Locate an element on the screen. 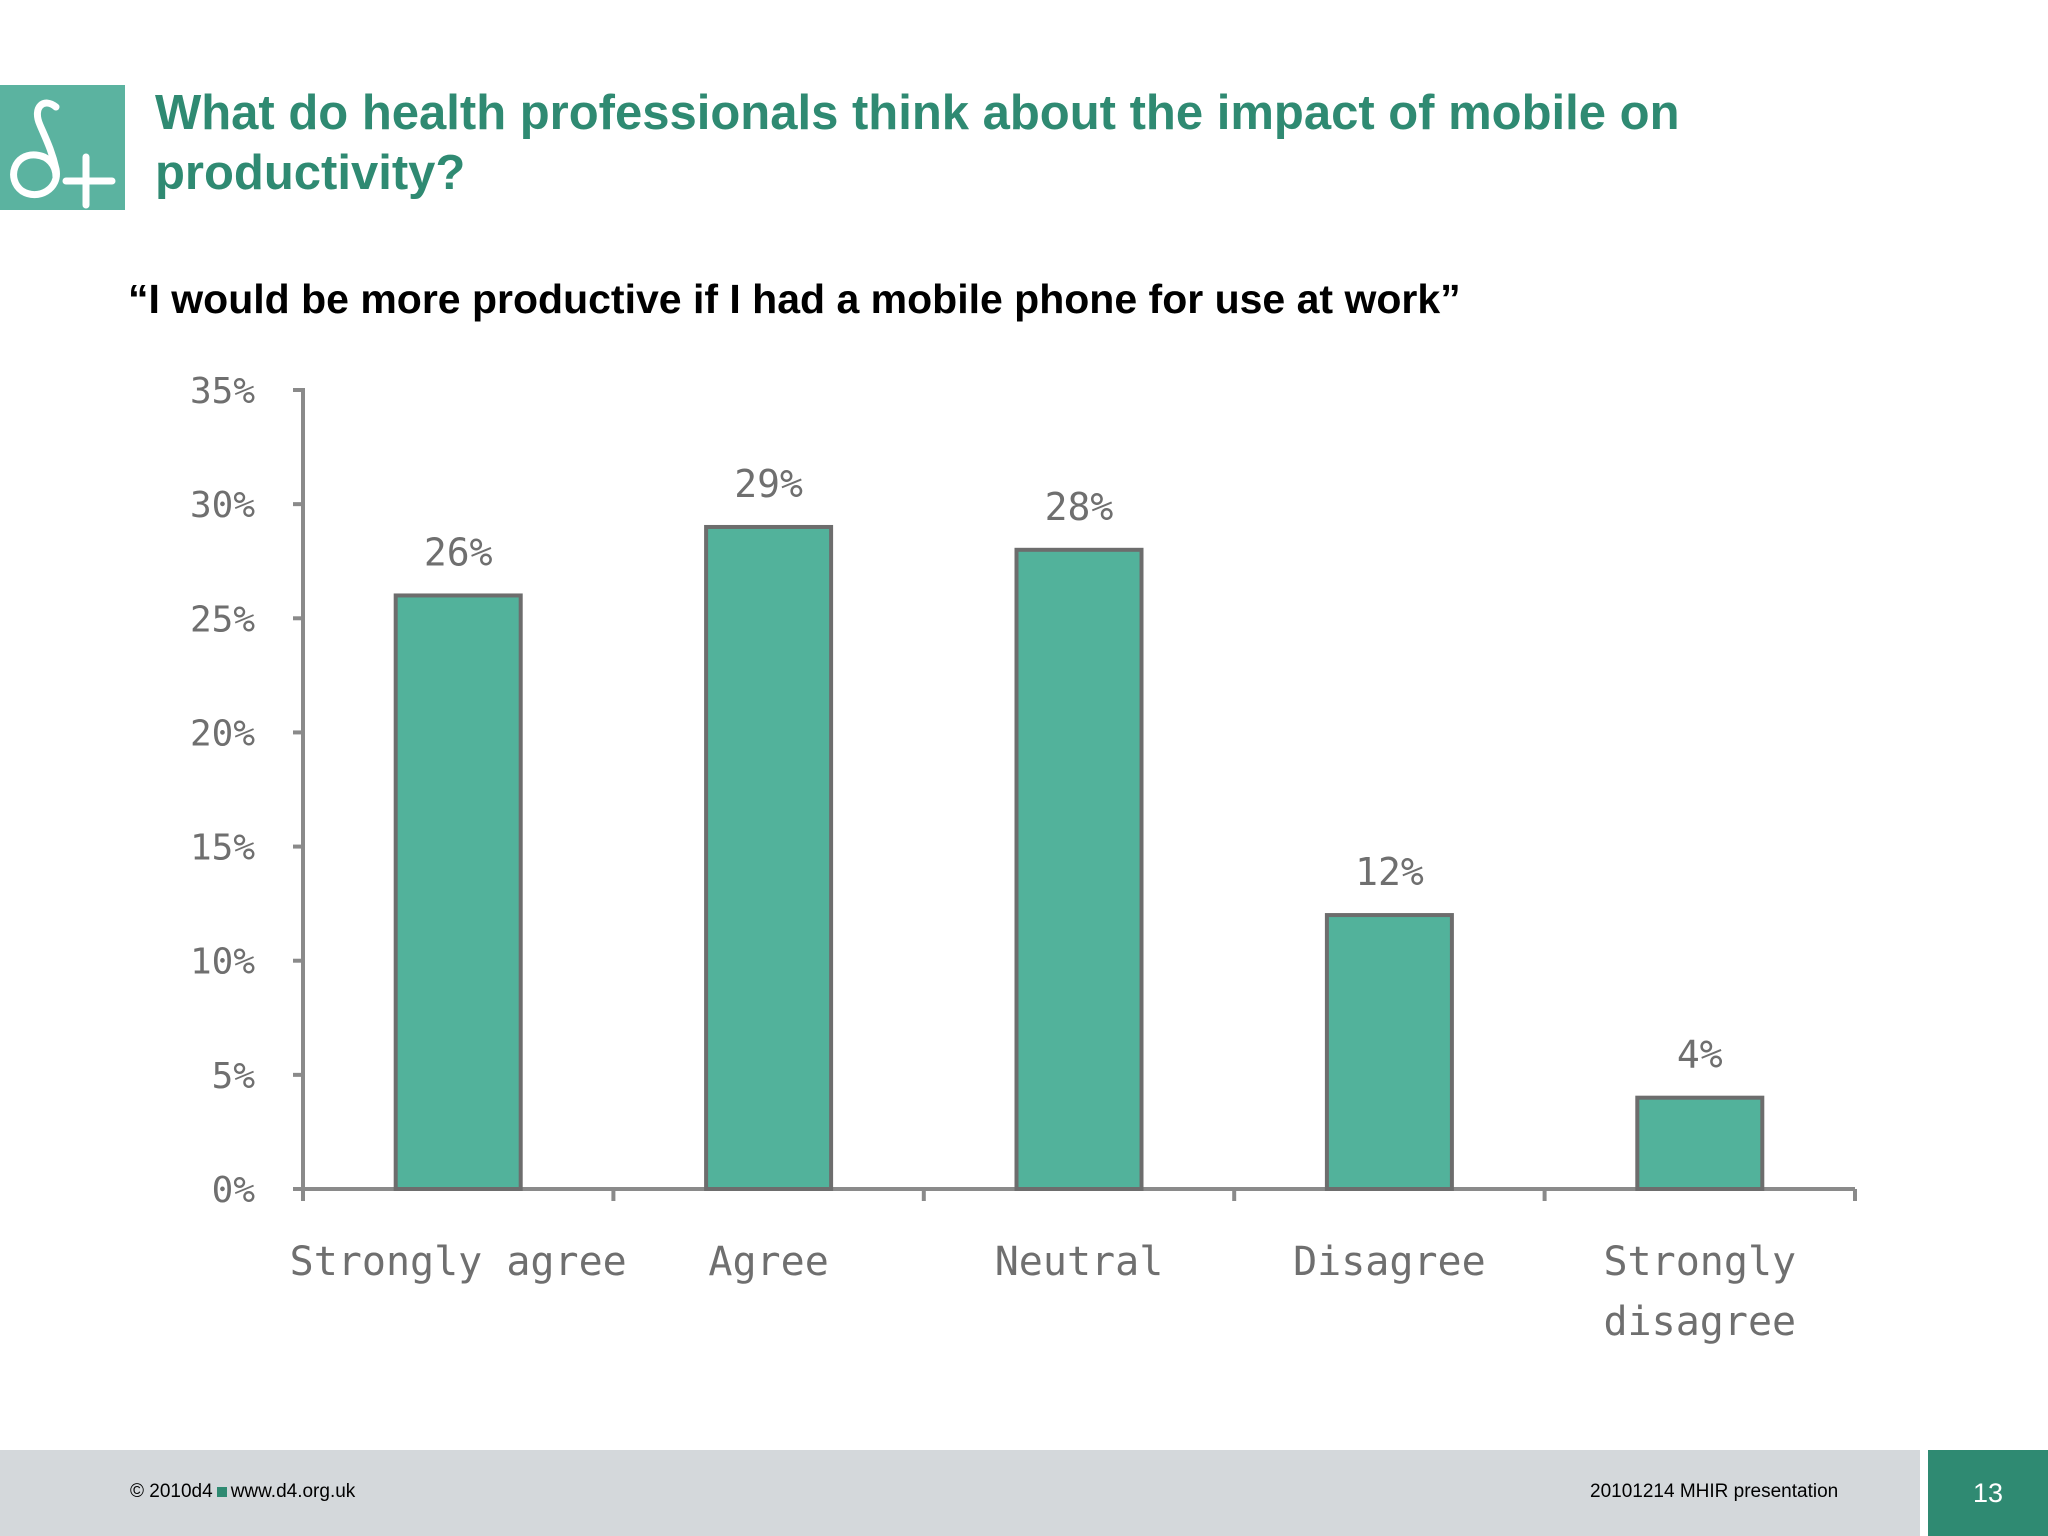  x-category-label: disagree is located at coordinates (1699, 1322).